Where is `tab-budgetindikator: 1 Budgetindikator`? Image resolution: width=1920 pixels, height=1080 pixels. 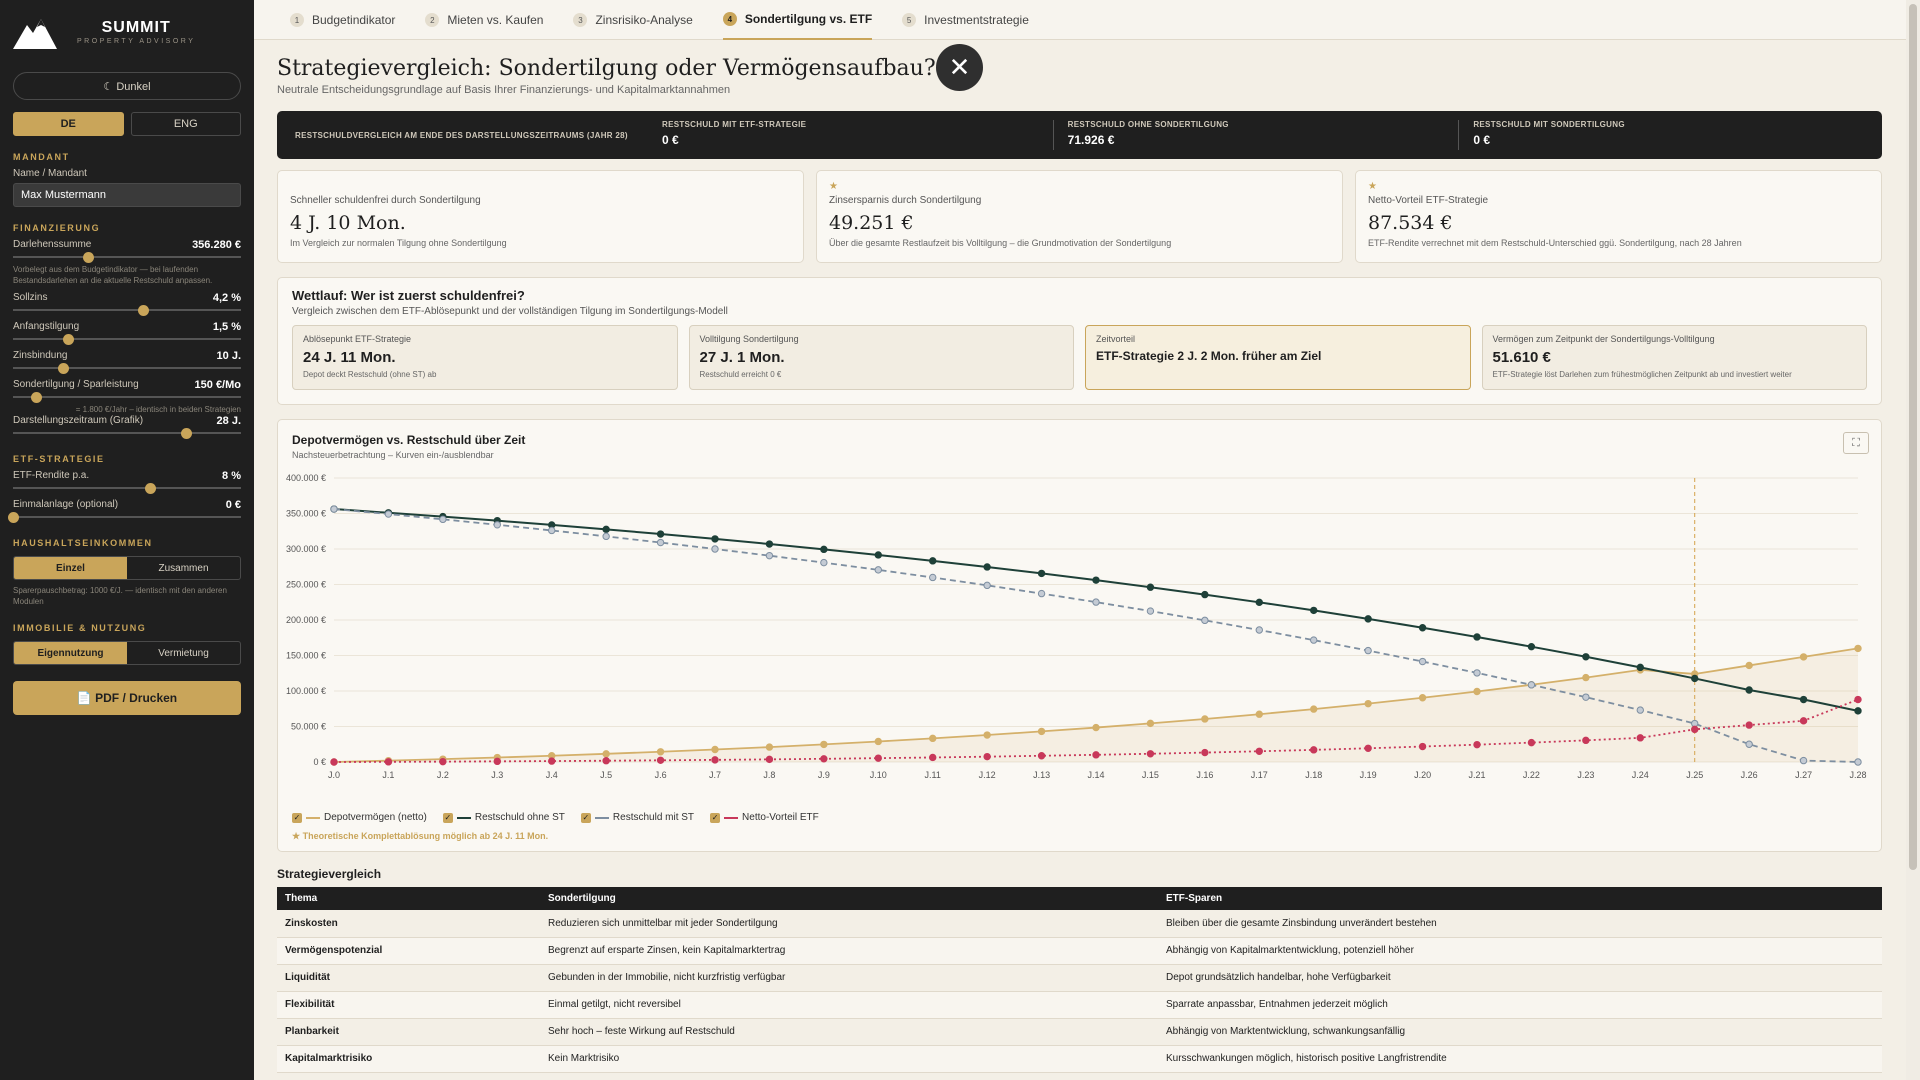
tab-budgetindikator: 1 Budgetindikator is located at coordinates (342, 20).